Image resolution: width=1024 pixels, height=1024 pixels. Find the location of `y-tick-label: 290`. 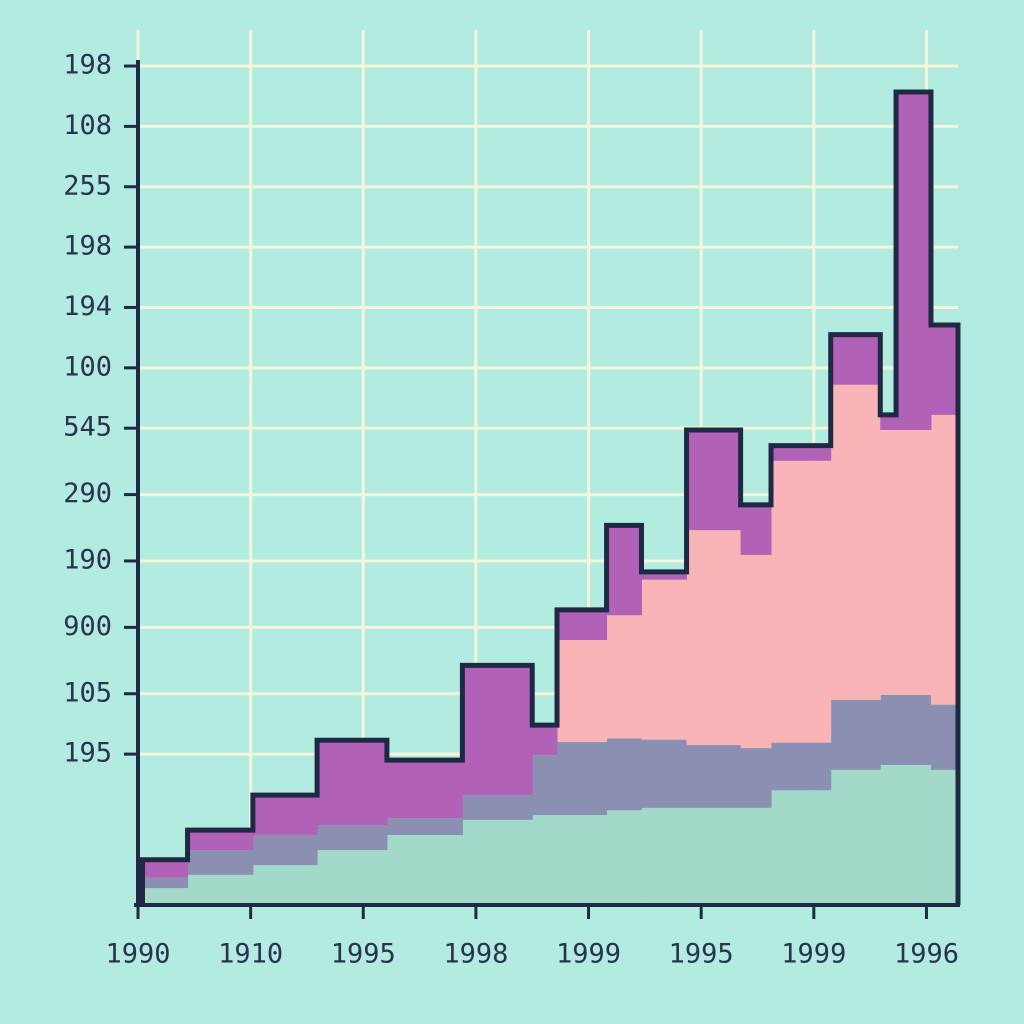

y-tick-label: 290 is located at coordinates (87, 493).